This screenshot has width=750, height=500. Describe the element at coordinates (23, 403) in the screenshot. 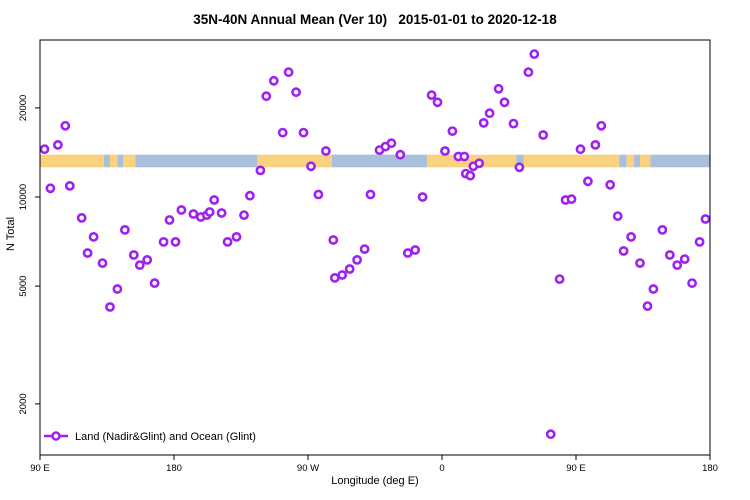

I see `y-tick-label: 2000` at that location.